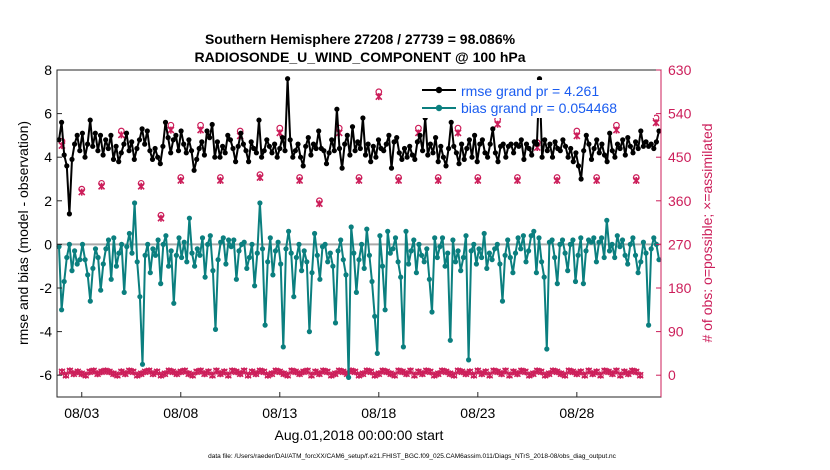  I want to click on x-tick-label: 08/08, so click(180, 413).